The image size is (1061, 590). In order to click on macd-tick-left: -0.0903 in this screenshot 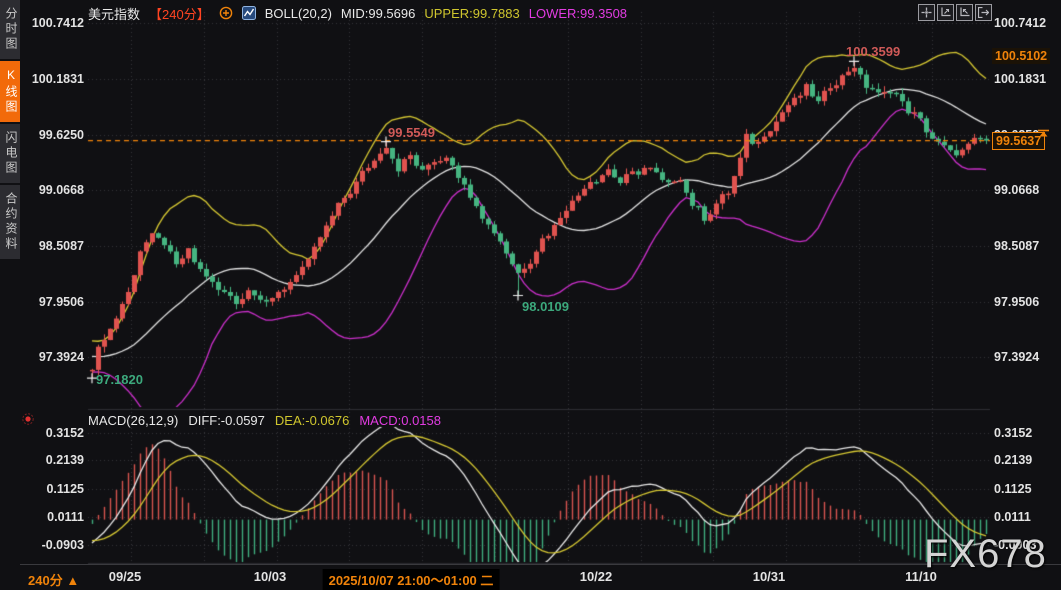, I will do `click(62, 544)`.